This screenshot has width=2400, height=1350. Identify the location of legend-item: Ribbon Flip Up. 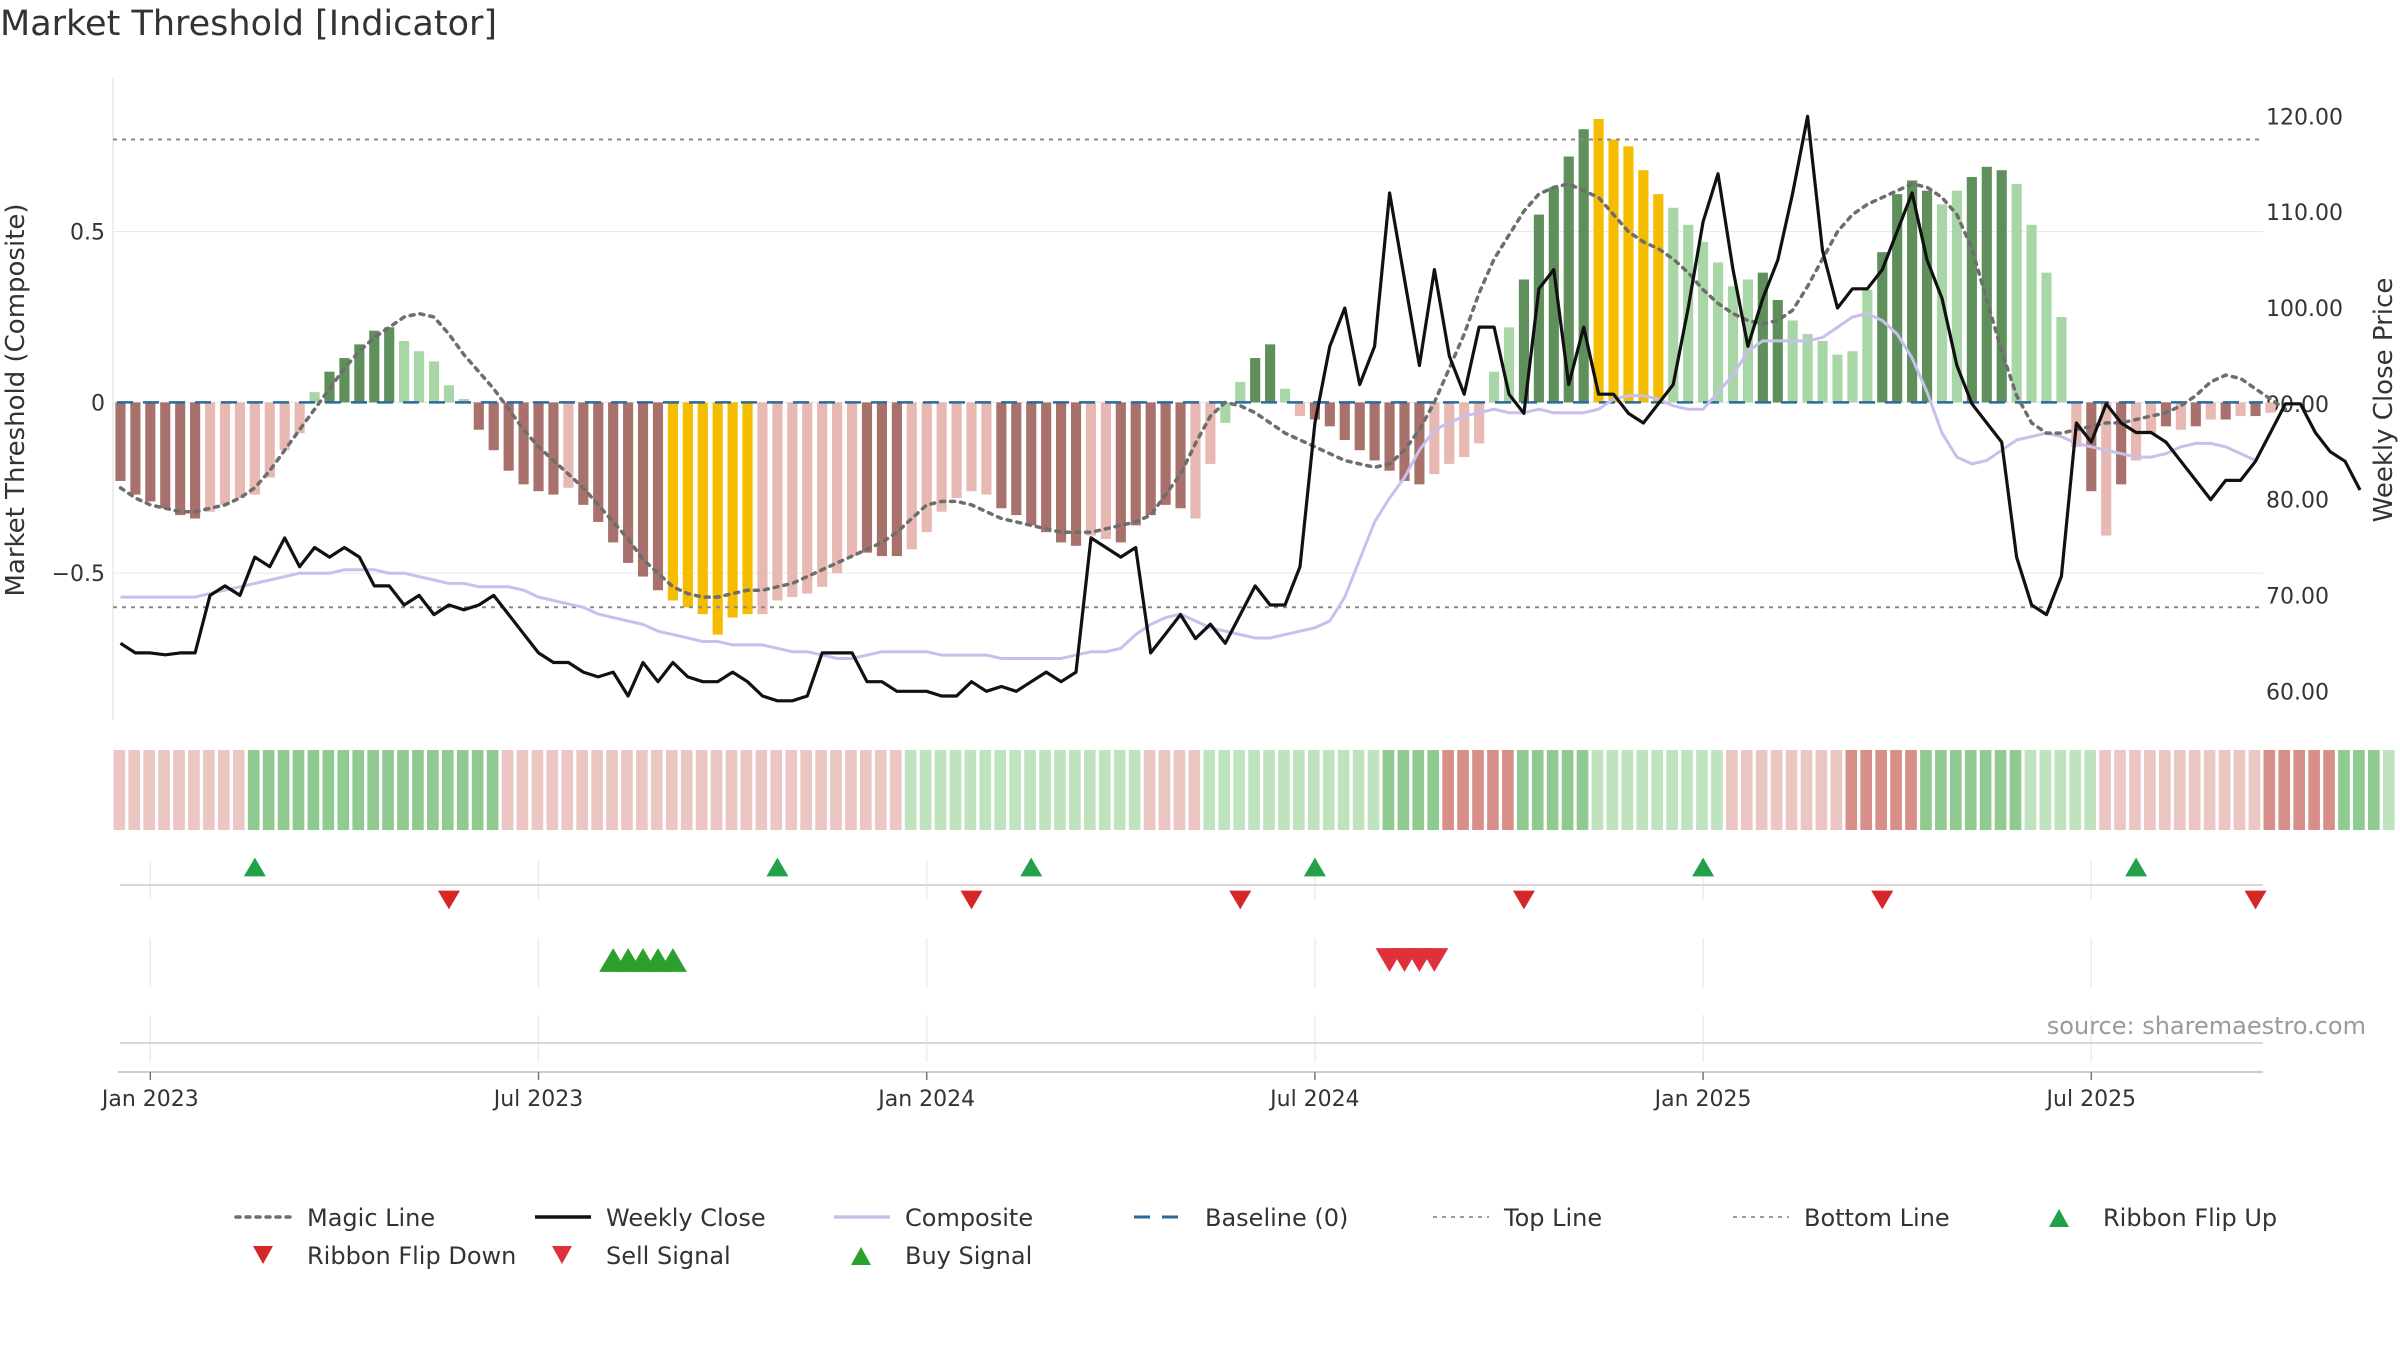
(2163, 1218).